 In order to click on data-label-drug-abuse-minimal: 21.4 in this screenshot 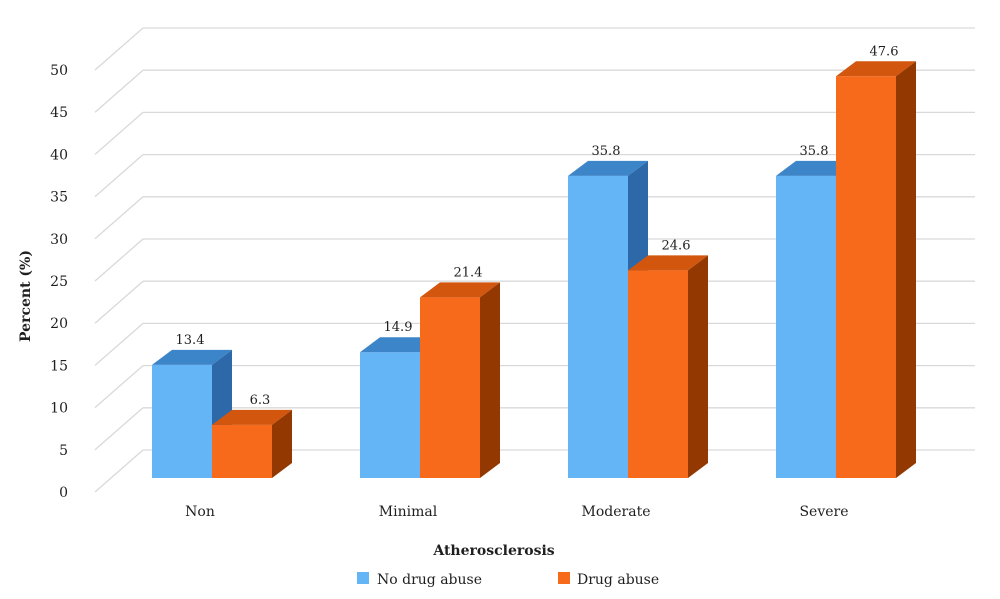, I will do `click(468, 272)`.